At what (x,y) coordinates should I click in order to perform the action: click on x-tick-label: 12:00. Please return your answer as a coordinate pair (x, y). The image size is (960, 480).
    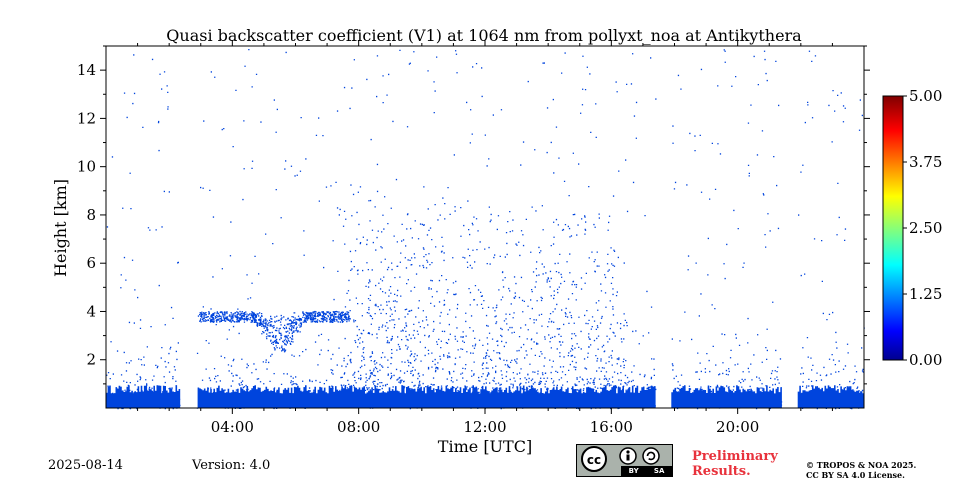
    Looking at the image, I should click on (484, 427).